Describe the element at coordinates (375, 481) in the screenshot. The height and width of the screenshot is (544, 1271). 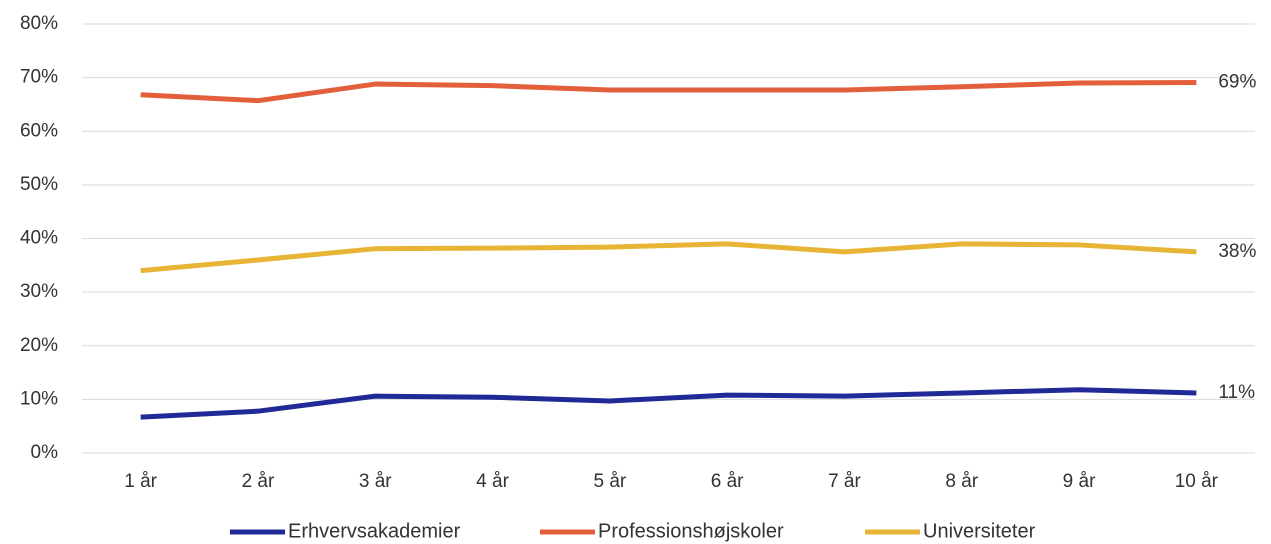
I see `x-tick-label: 3 år` at that location.